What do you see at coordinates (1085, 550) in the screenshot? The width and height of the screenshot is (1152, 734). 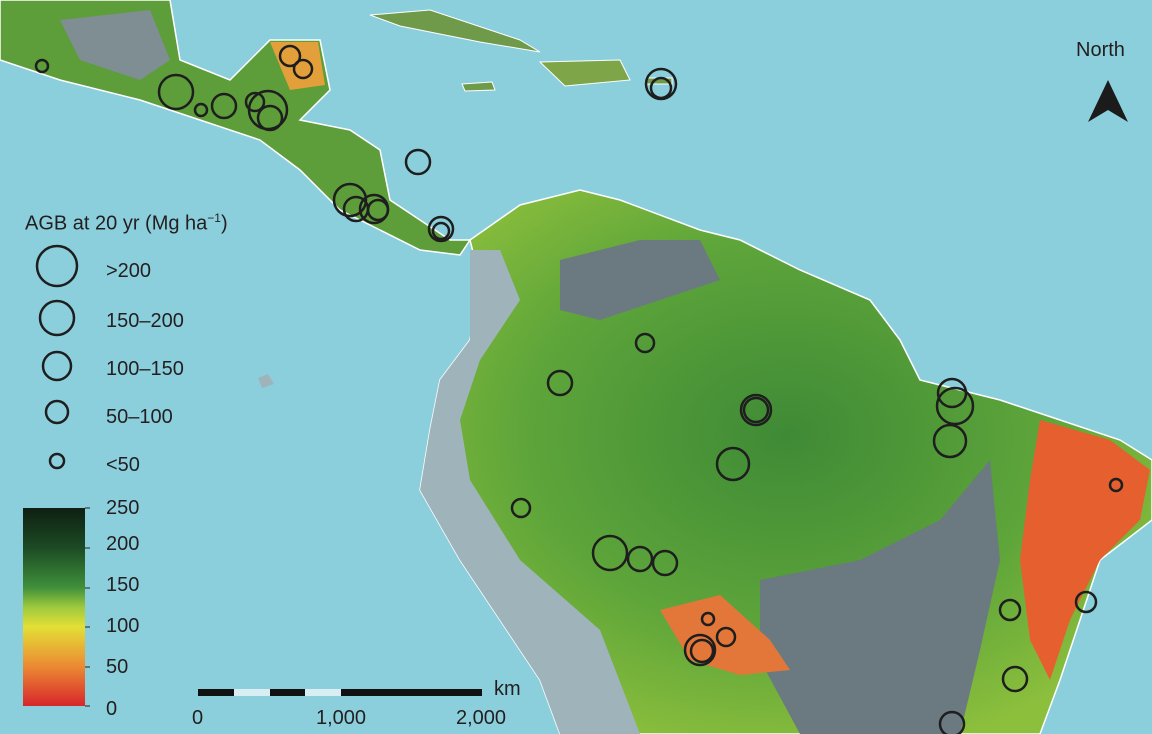 I see `atlantic-coast-low-agb` at bounding box center [1085, 550].